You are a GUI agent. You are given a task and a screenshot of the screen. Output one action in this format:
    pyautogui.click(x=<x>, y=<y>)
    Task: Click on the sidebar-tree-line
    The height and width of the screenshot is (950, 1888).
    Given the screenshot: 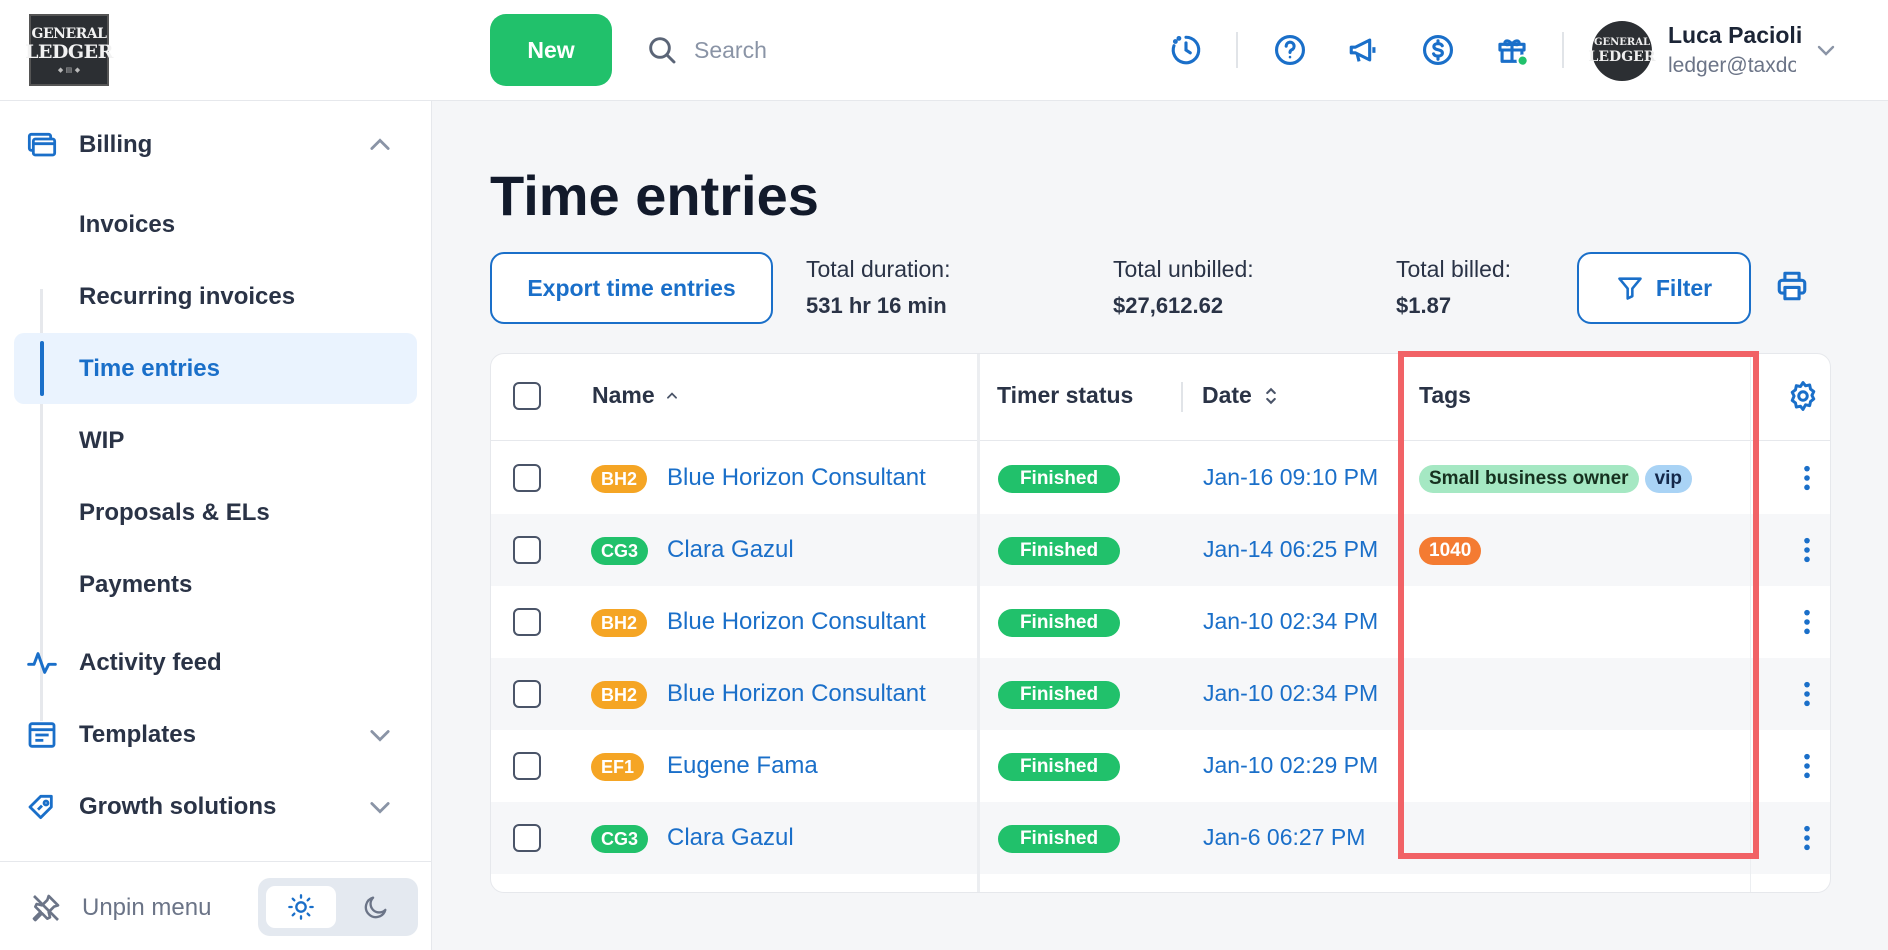 What is the action you would take?
    pyautogui.click(x=41, y=505)
    